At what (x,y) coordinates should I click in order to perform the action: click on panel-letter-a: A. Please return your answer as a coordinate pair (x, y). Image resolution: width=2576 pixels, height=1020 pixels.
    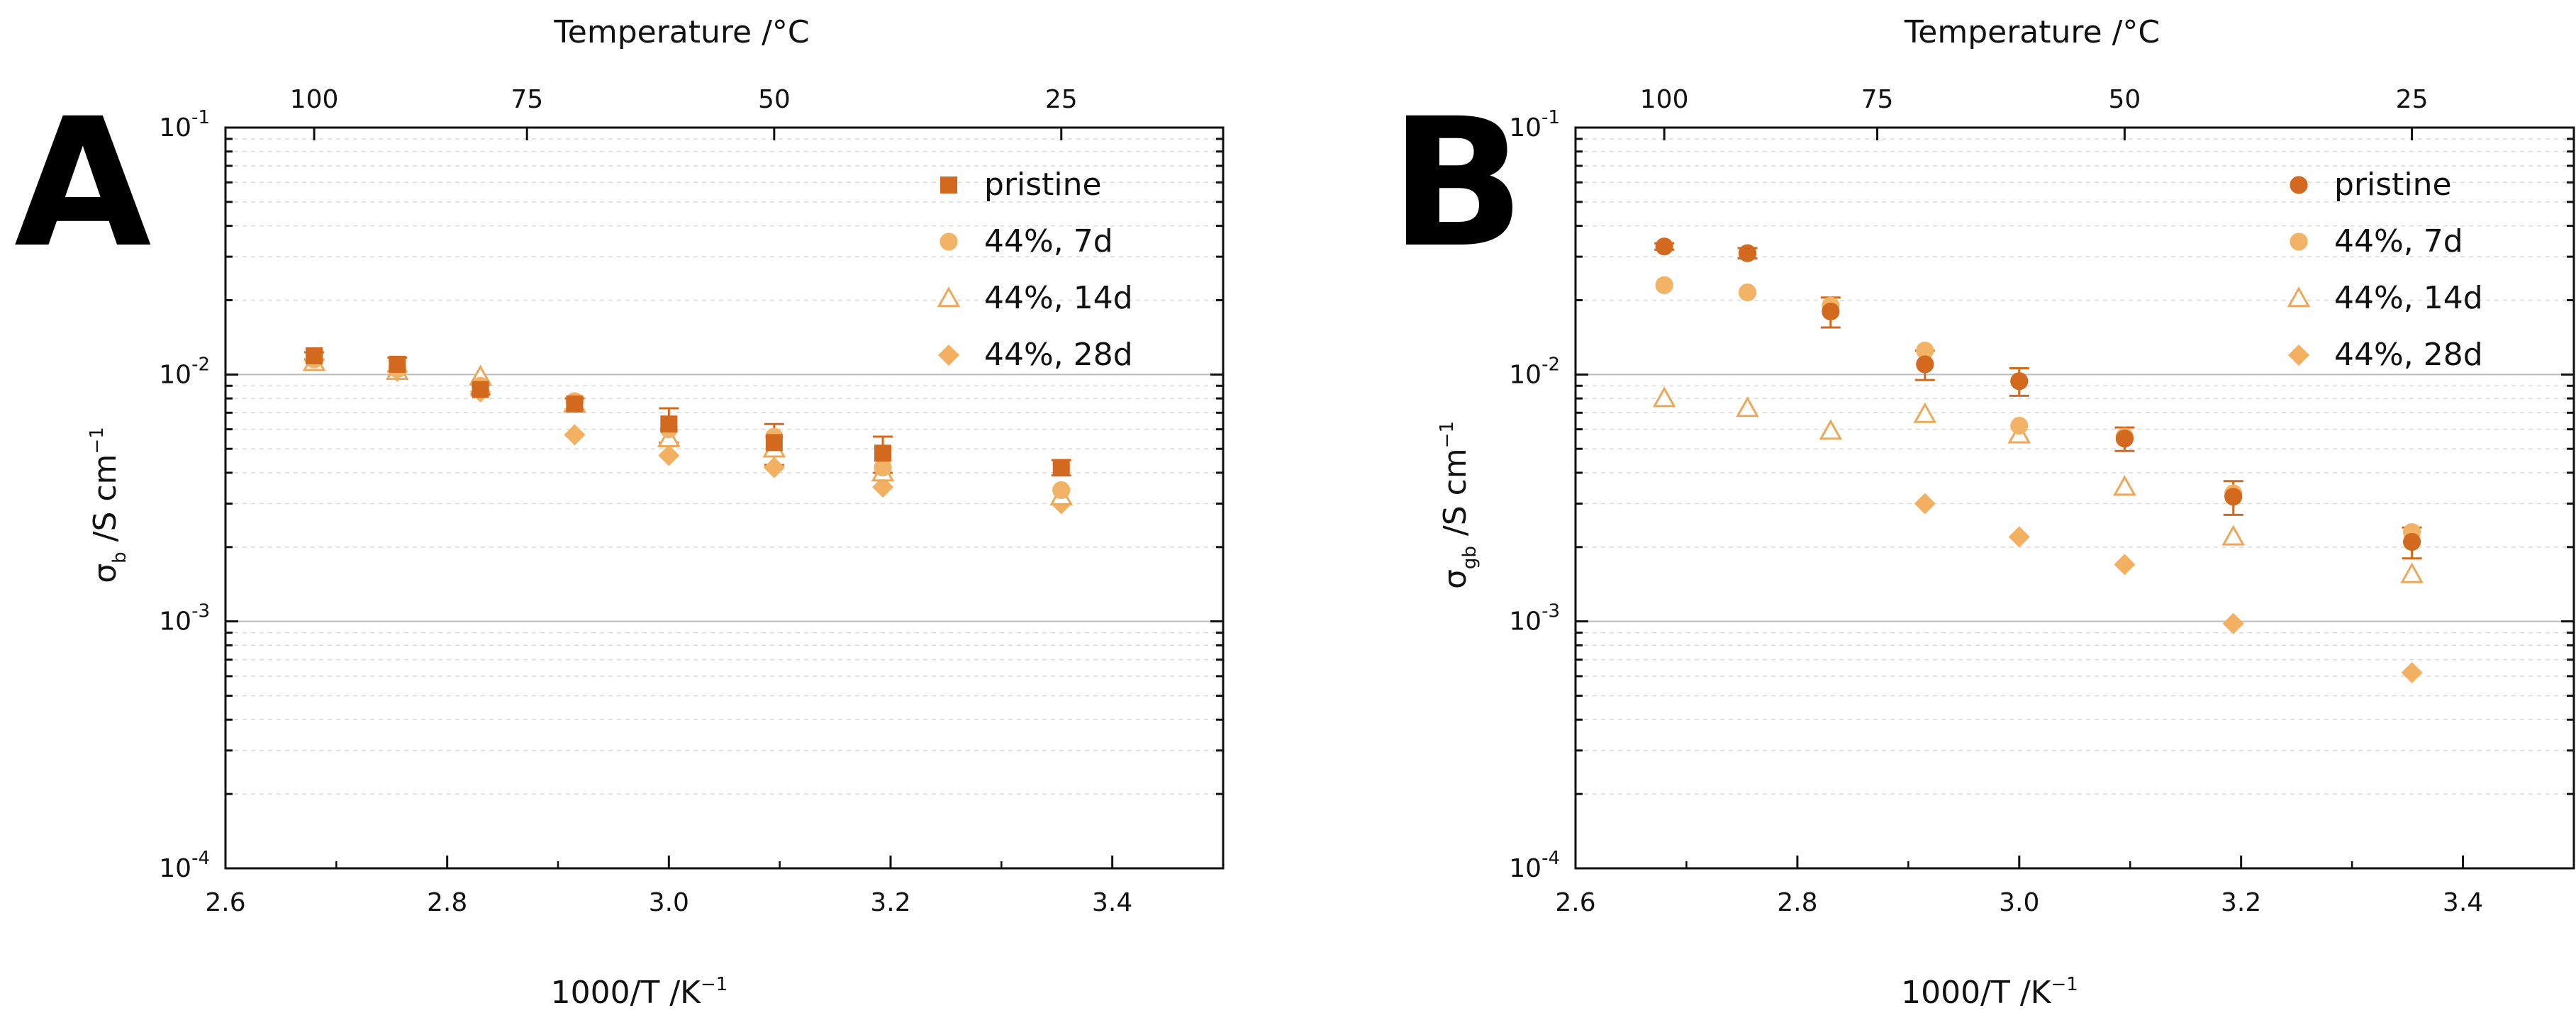
    Looking at the image, I should click on (82, 183).